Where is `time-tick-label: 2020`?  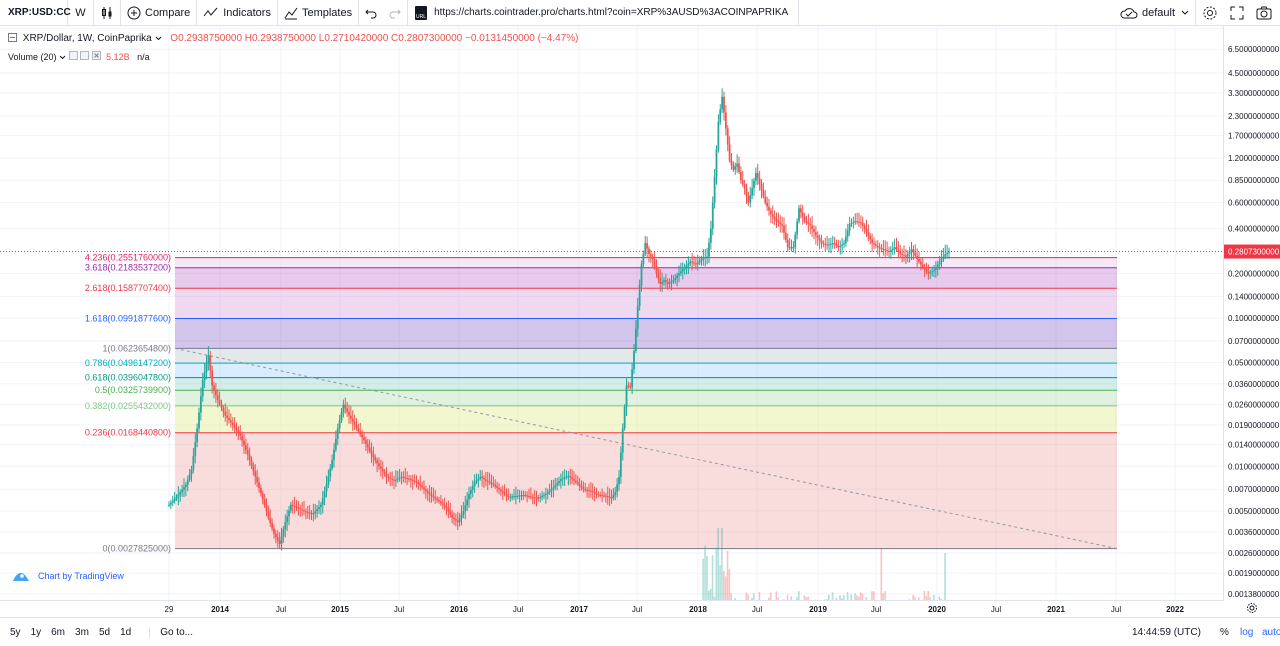
time-tick-label: 2020 is located at coordinates (937, 609).